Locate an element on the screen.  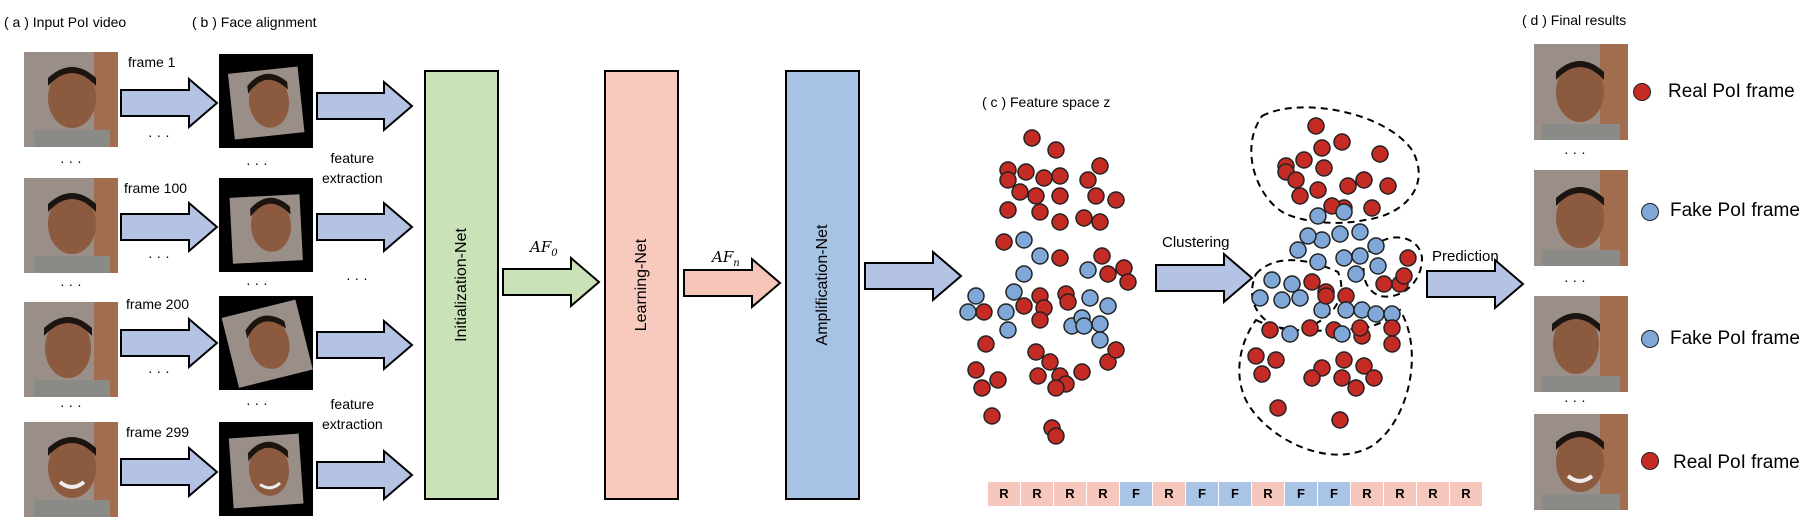
frame-label-299: frame 299 is located at coordinates (158, 432).